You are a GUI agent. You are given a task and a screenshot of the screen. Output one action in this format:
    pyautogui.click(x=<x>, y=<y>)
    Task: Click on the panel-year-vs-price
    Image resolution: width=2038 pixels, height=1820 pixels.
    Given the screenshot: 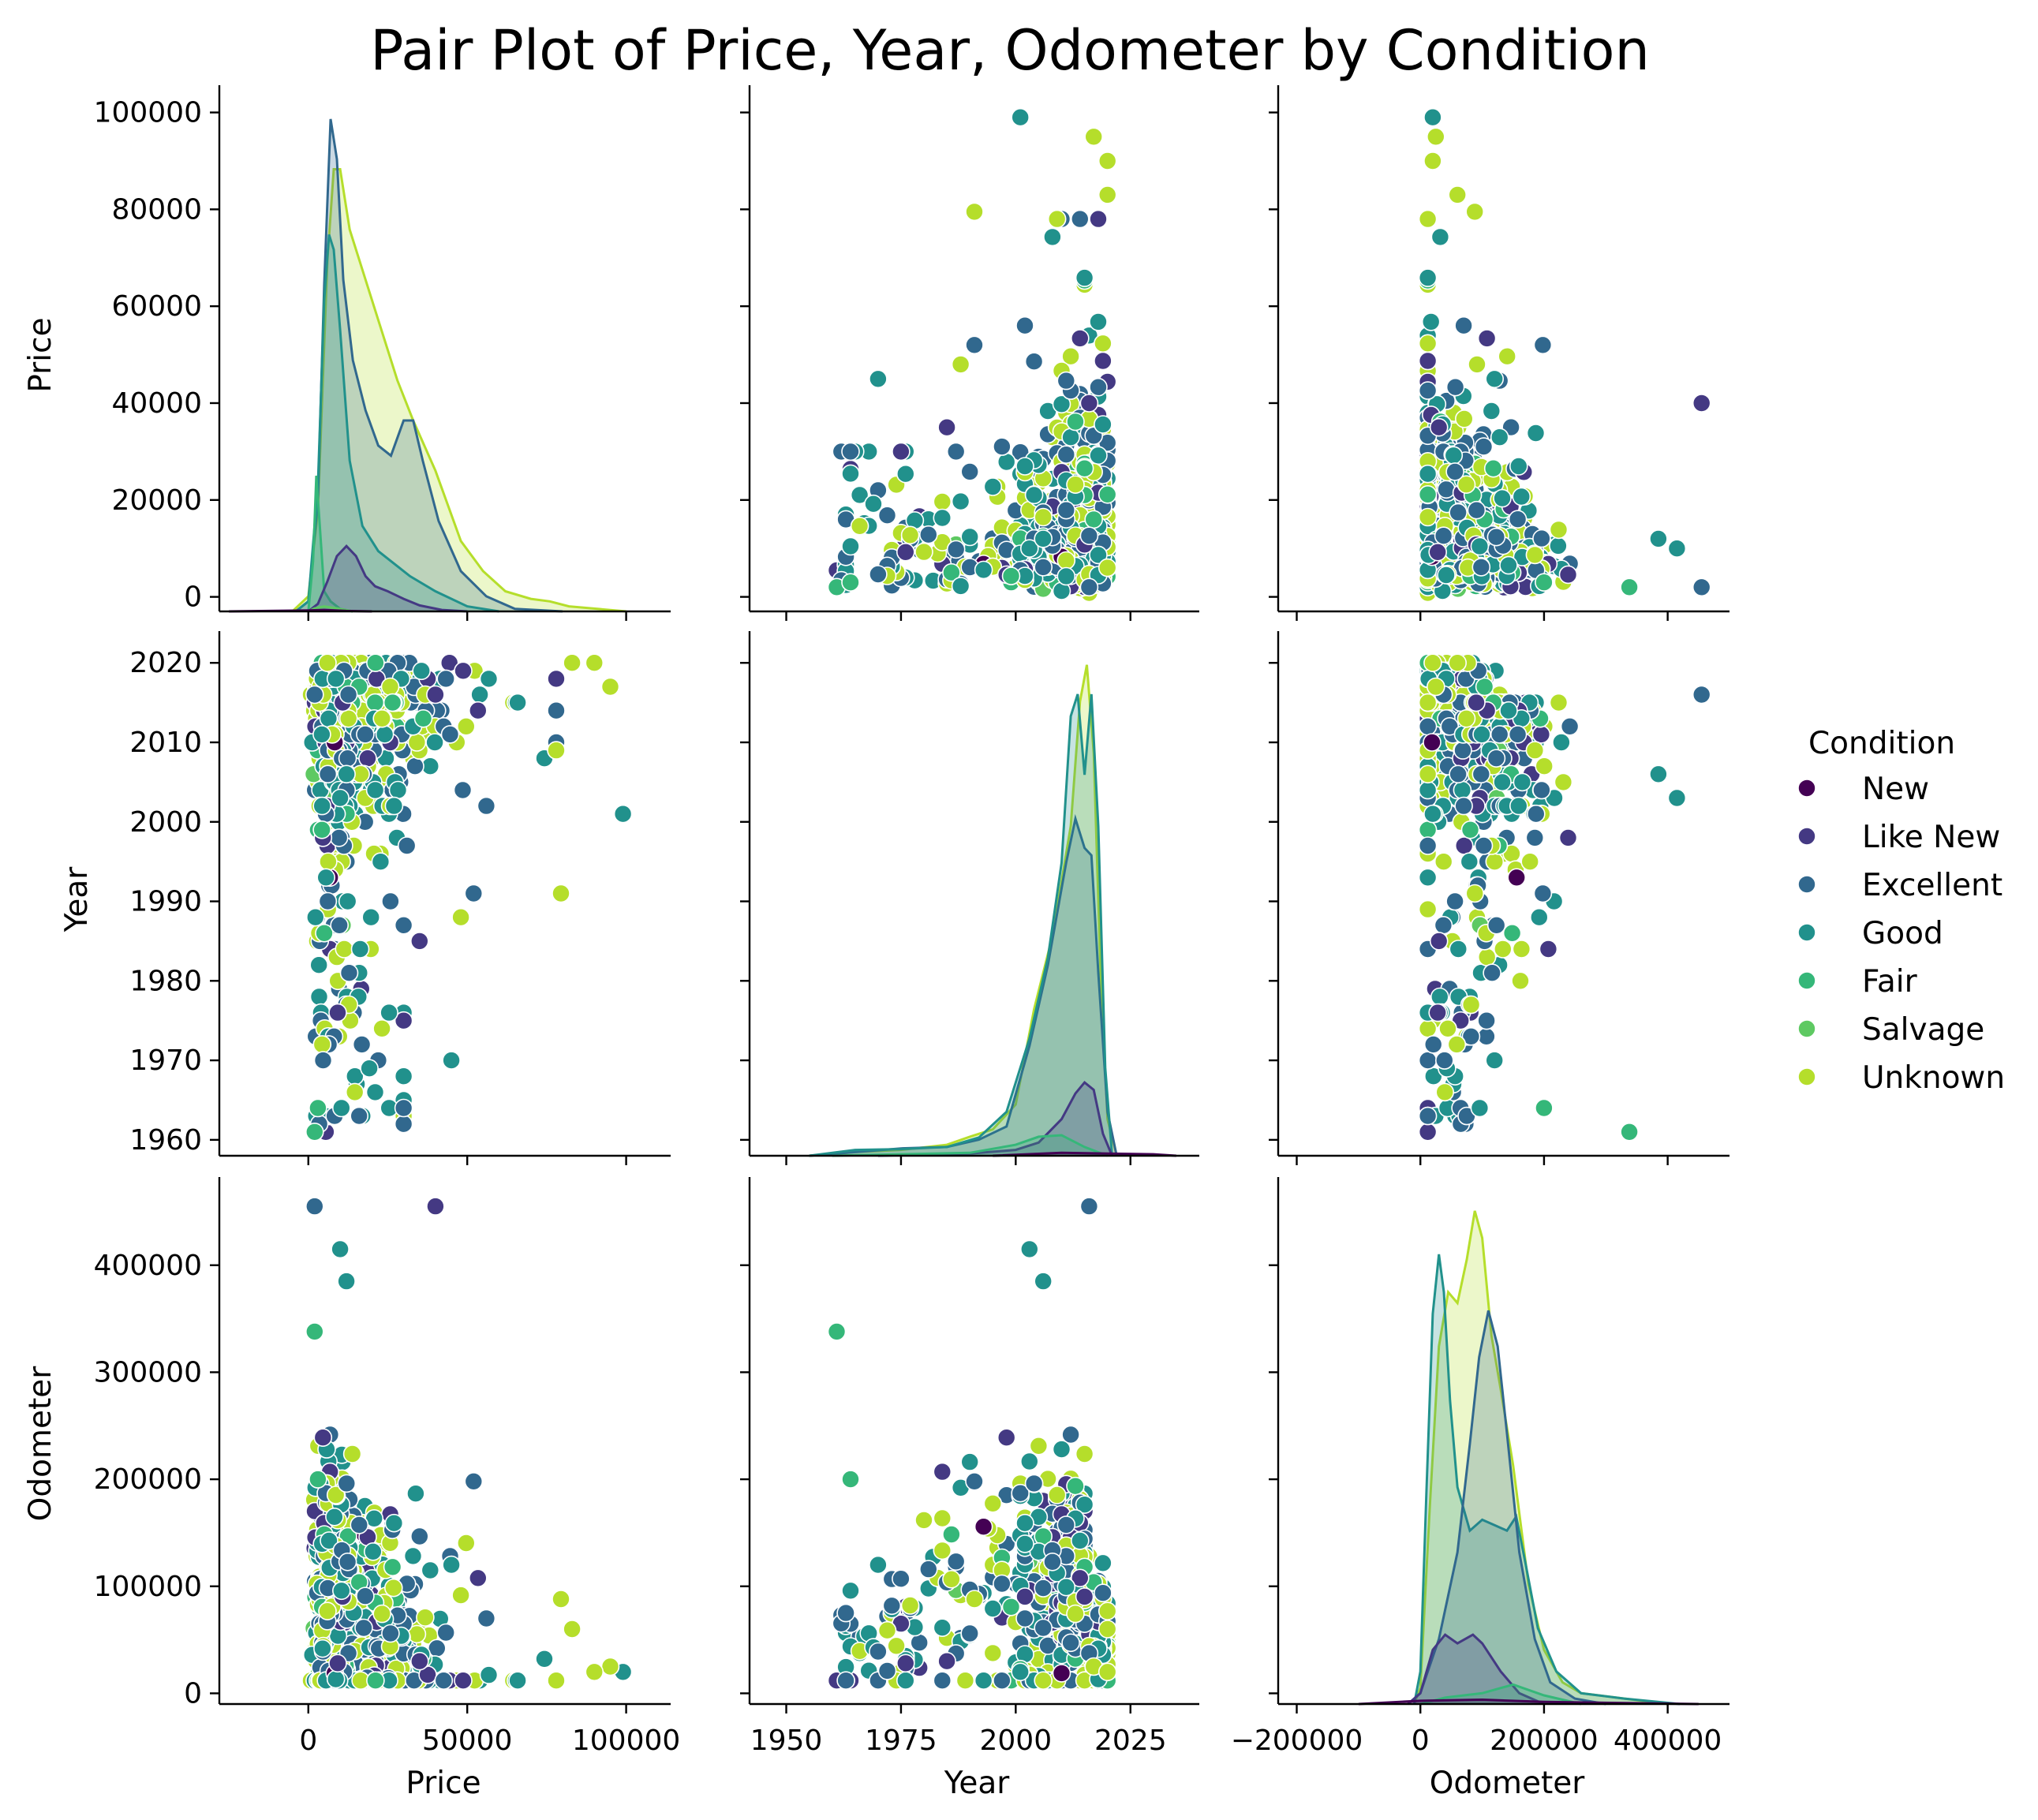 What is the action you would take?
    pyautogui.click(x=441, y=898)
    